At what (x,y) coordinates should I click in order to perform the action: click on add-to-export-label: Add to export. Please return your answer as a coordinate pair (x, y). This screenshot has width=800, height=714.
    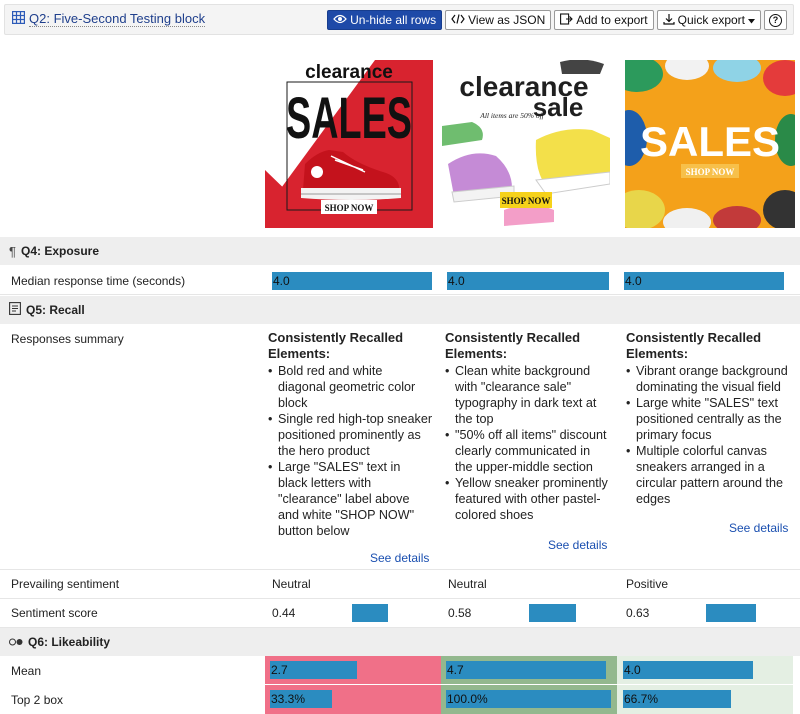
    Looking at the image, I should click on (612, 20).